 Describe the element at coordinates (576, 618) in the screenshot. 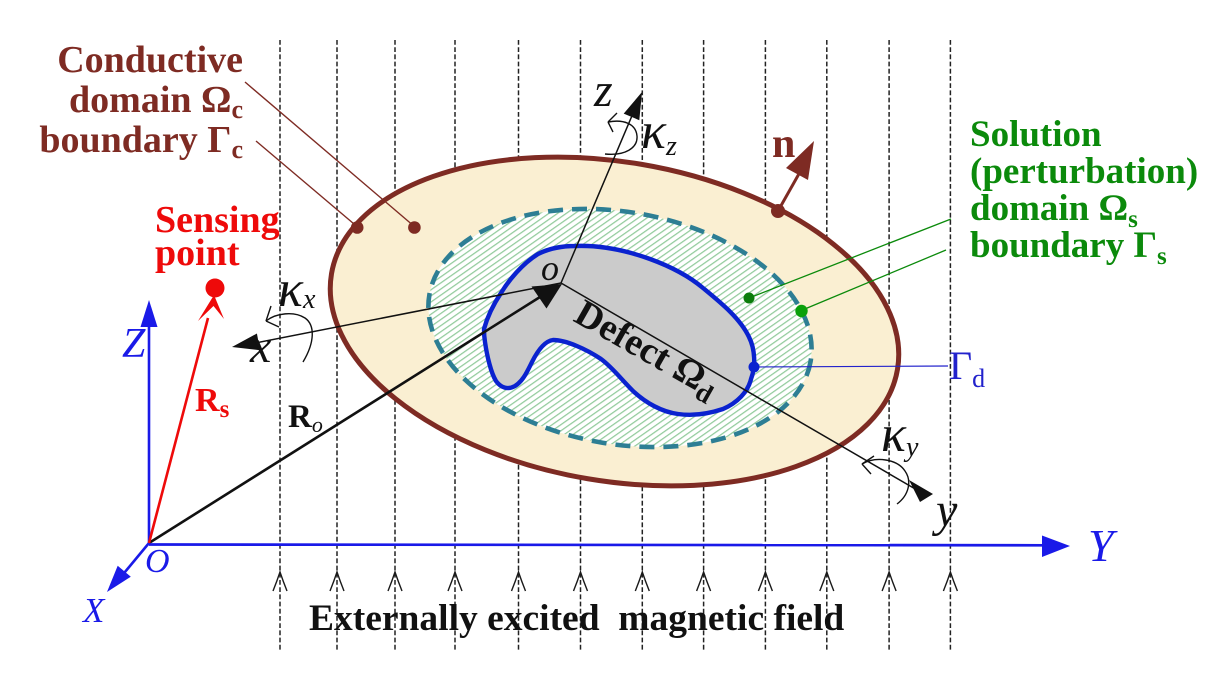

I see `svg-text:Externally excited magnetic f: Externally excited magnetic field` at that location.